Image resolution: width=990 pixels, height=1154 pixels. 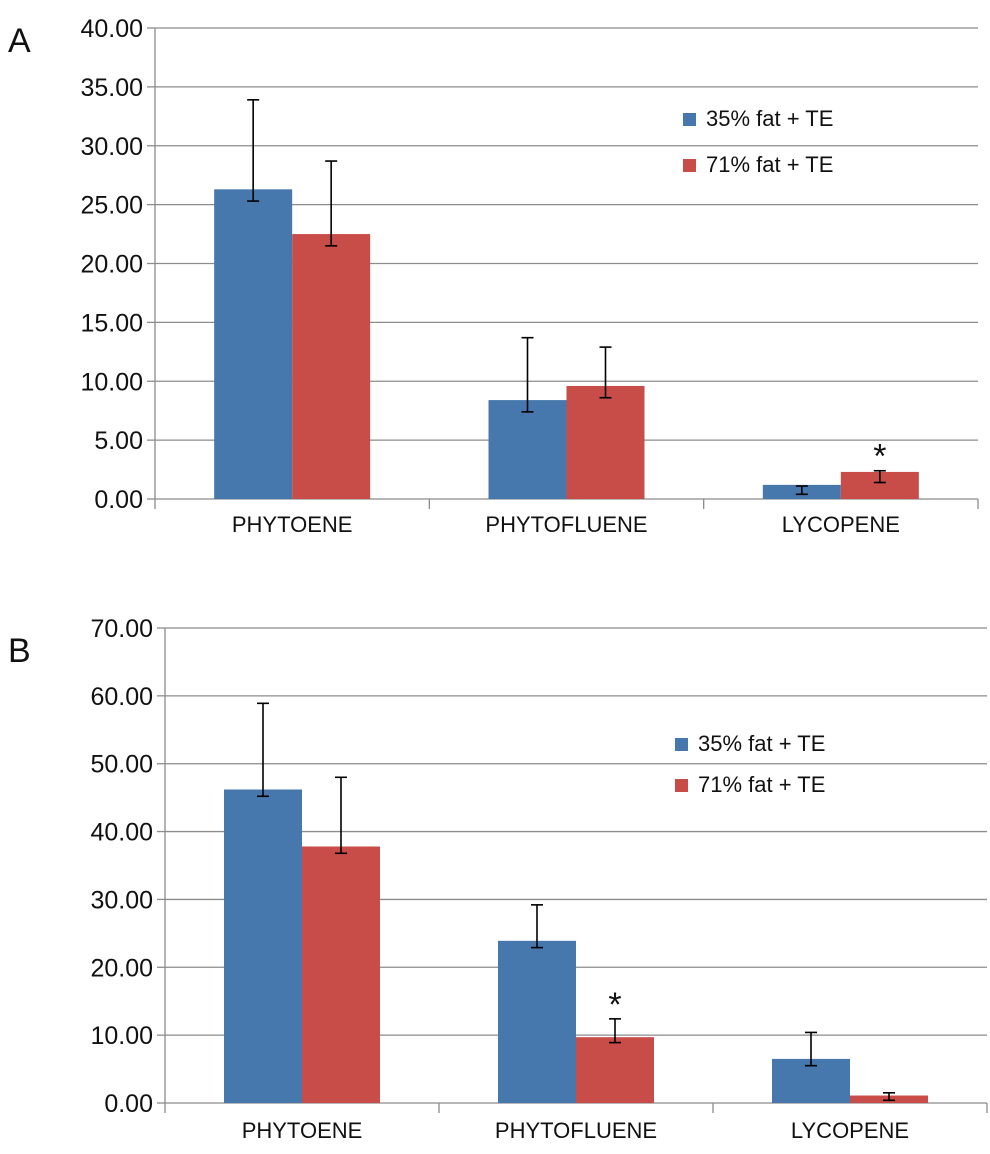 What do you see at coordinates (111, 323) in the screenshot?
I see `y-tick-label: 15.00` at bounding box center [111, 323].